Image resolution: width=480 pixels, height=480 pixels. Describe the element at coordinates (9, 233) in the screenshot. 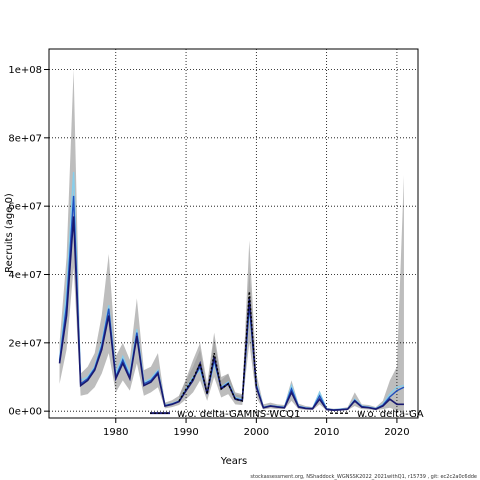

I see `y-axis-title: Recruits (age 0)` at that location.